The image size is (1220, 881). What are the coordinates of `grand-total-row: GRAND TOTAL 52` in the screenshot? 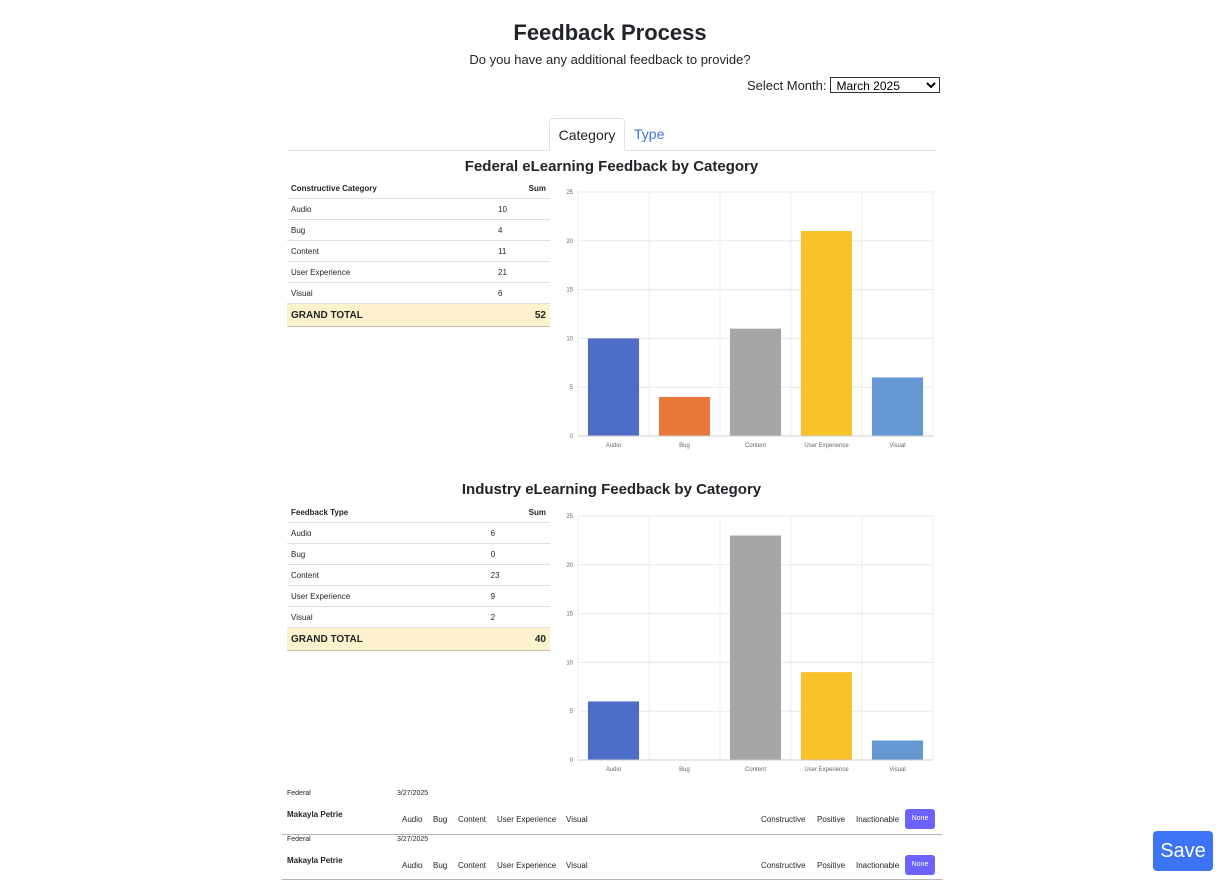 It's located at (418, 315).